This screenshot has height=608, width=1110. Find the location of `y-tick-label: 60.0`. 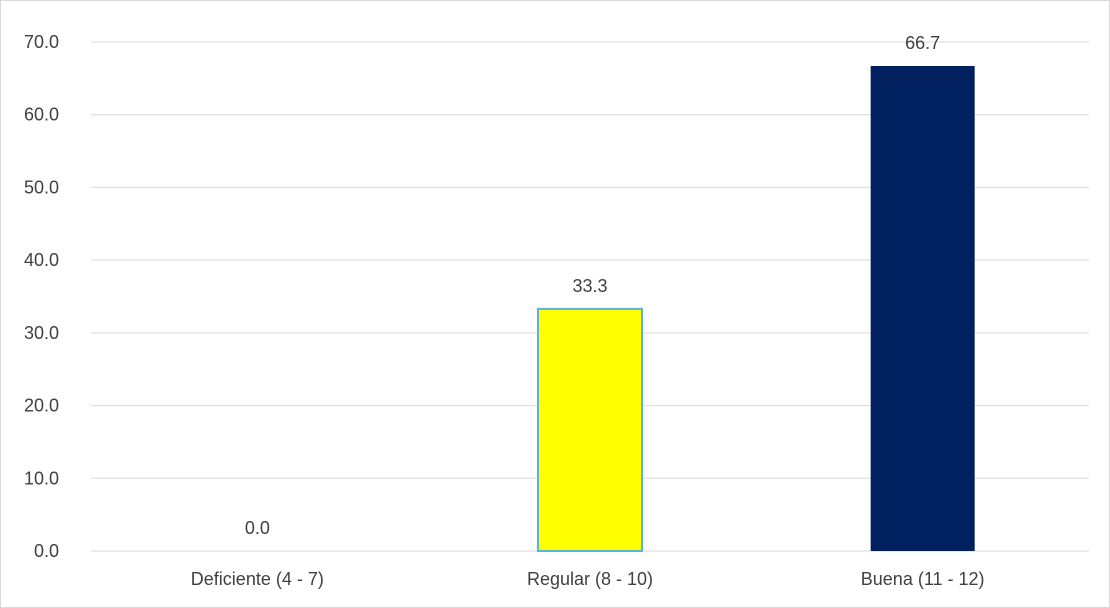

y-tick-label: 60.0 is located at coordinates (41, 115).